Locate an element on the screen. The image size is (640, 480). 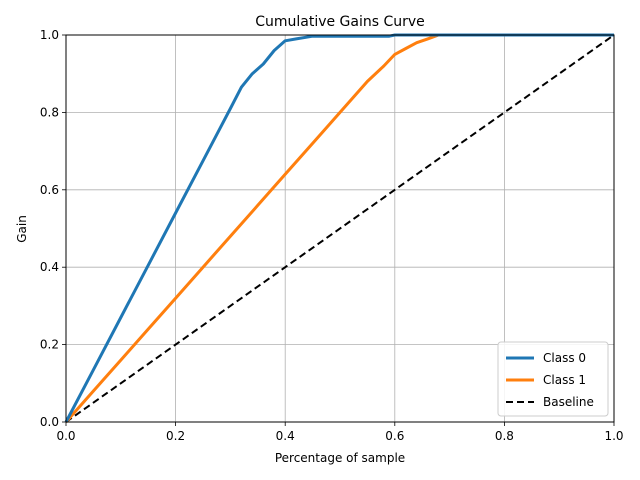
legend-box is located at coordinates (553, 379).